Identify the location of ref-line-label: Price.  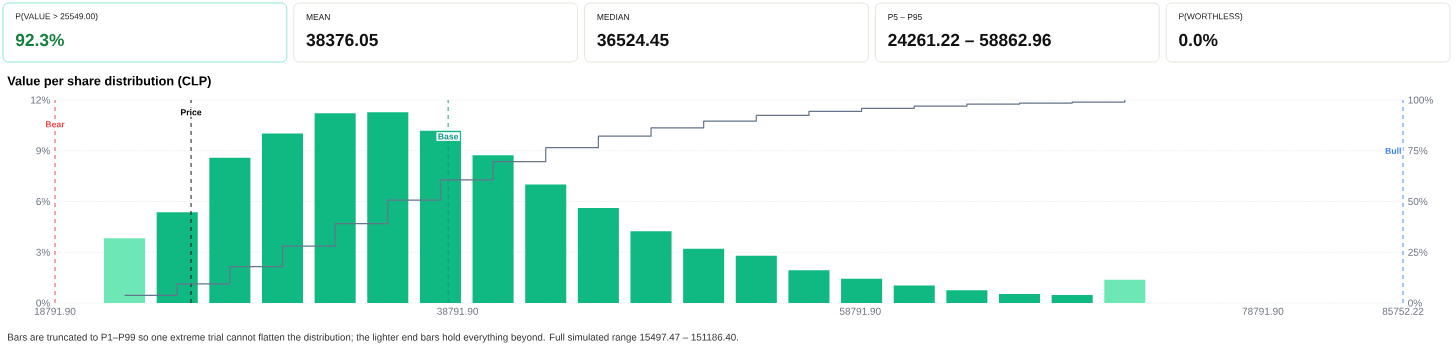
(191, 112).